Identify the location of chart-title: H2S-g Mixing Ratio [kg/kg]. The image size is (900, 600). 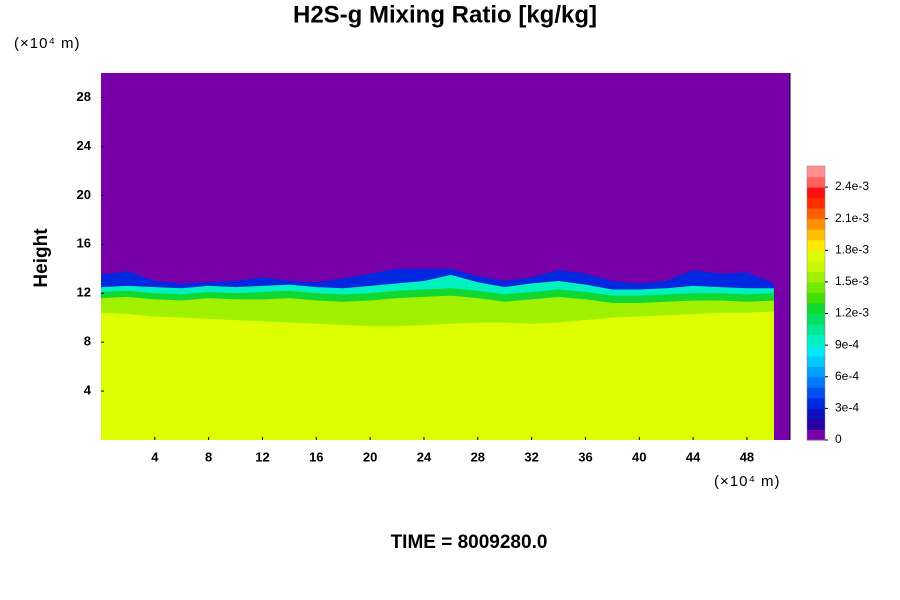
(445, 14).